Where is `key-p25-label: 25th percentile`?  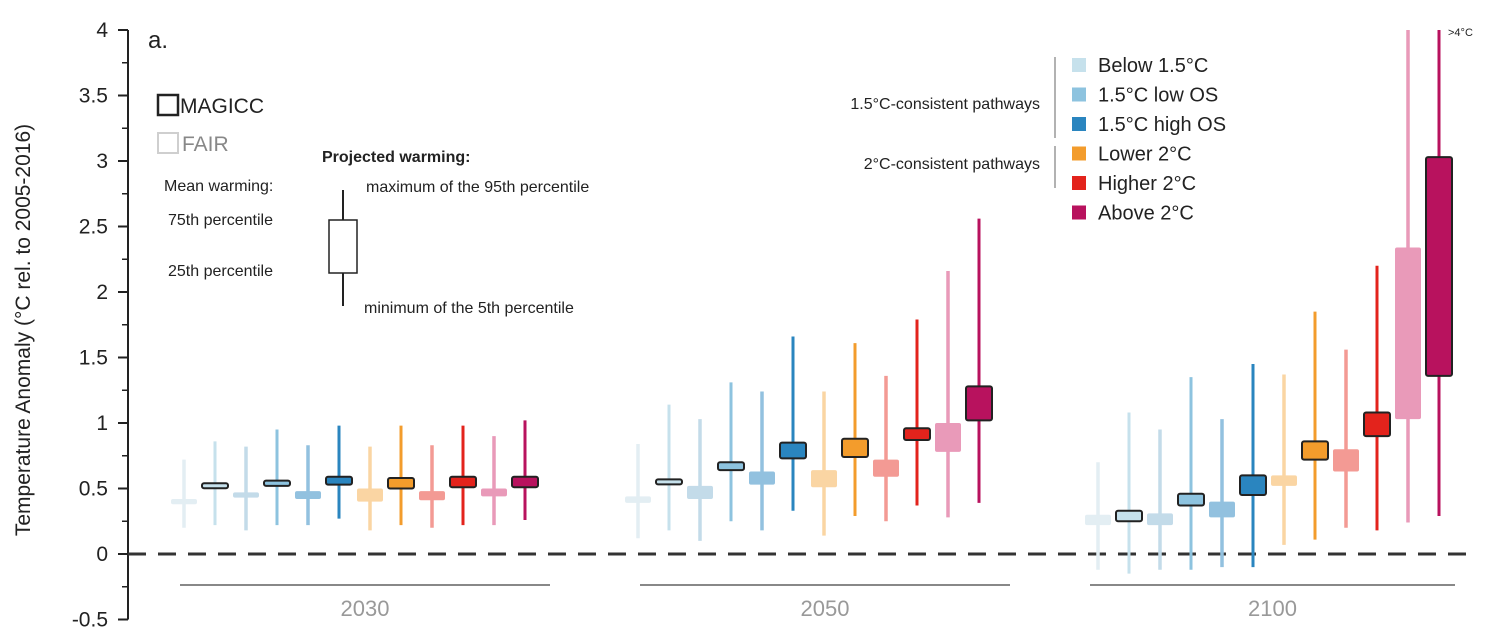
key-p25-label: 25th percentile is located at coordinates (220, 271).